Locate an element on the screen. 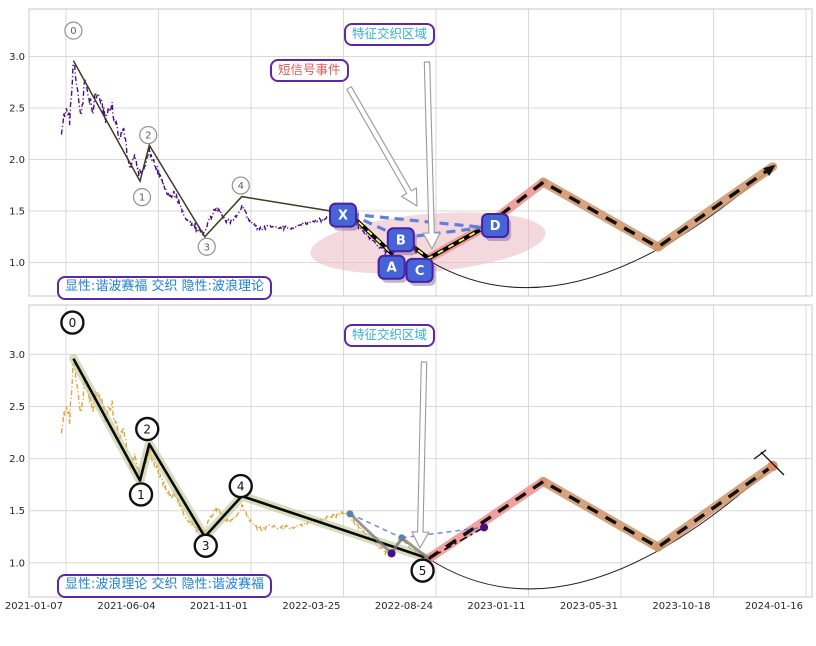 This screenshot has width=816, height=646. harmonic-box-label: X is located at coordinates (343, 216).